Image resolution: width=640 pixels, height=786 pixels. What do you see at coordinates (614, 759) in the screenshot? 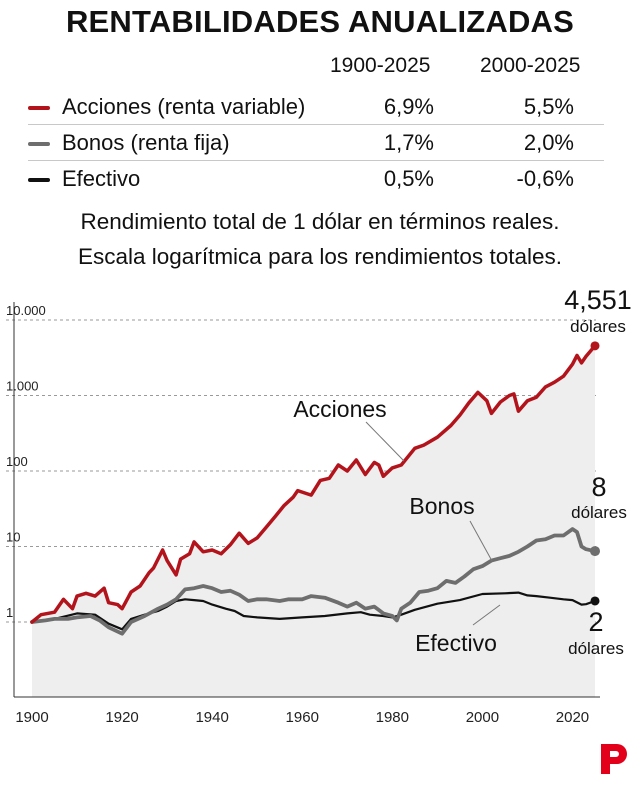
I see `publisher-logo-icon` at bounding box center [614, 759].